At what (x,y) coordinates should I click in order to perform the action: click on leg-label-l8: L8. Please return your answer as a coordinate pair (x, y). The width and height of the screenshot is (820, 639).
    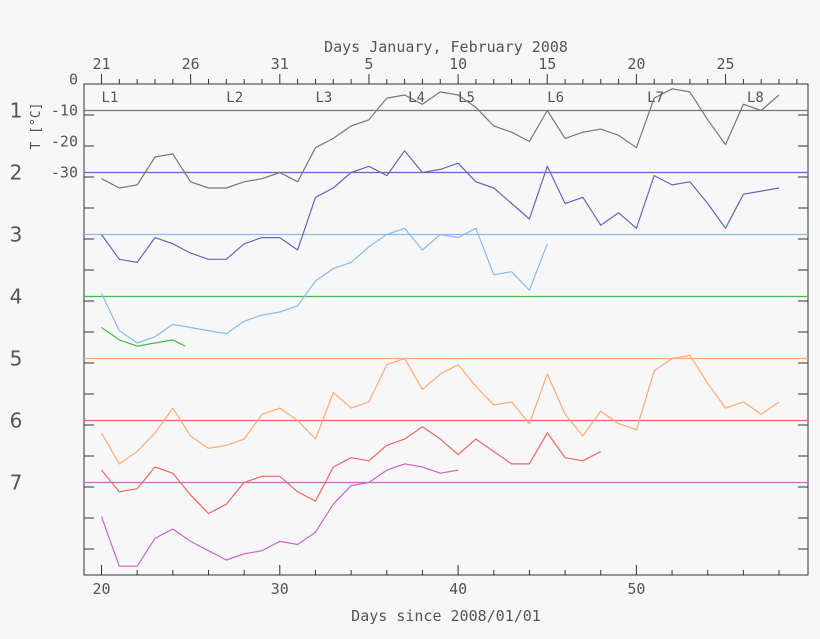
    Looking at the image, I should click on (755, 98).